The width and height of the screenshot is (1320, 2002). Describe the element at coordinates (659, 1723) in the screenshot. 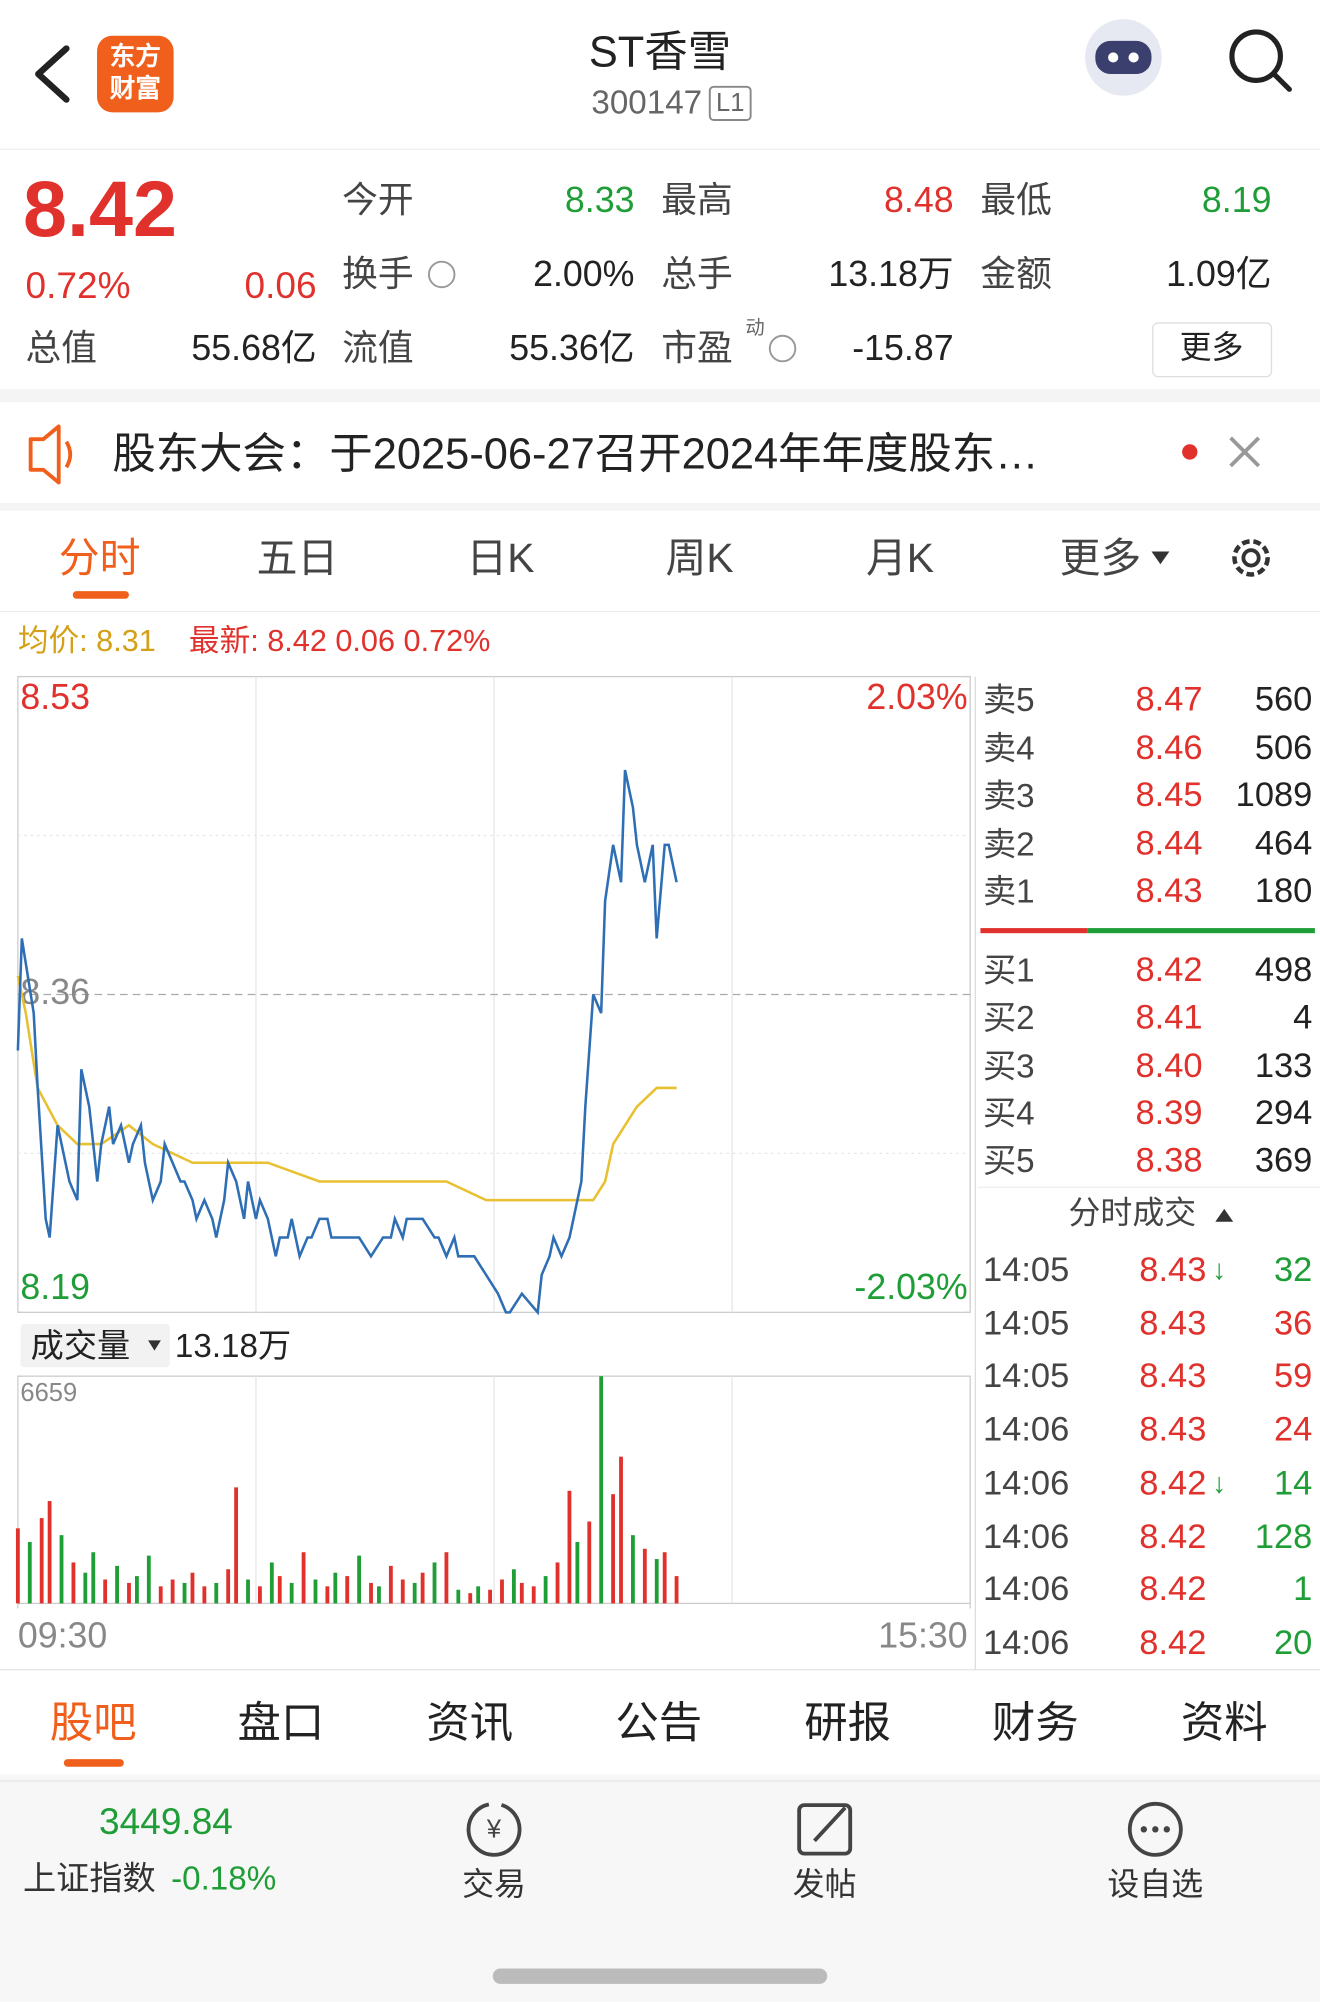

I see `bottom-tab: 公告` at that location.